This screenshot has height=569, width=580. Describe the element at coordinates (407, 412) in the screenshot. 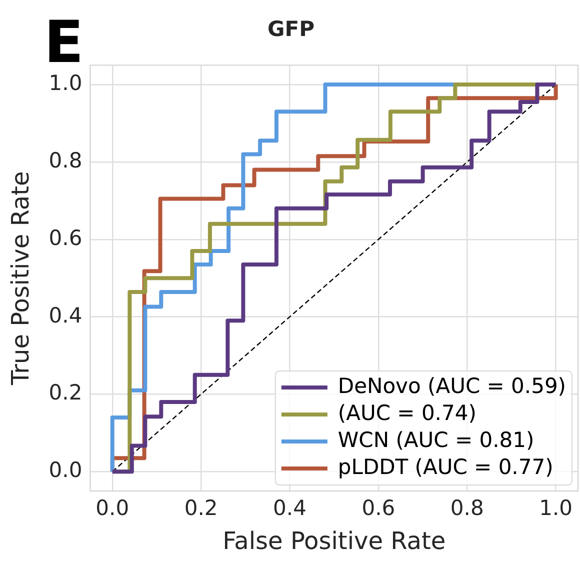

I see `legend-label: (AUC = 0.74)` at that location.